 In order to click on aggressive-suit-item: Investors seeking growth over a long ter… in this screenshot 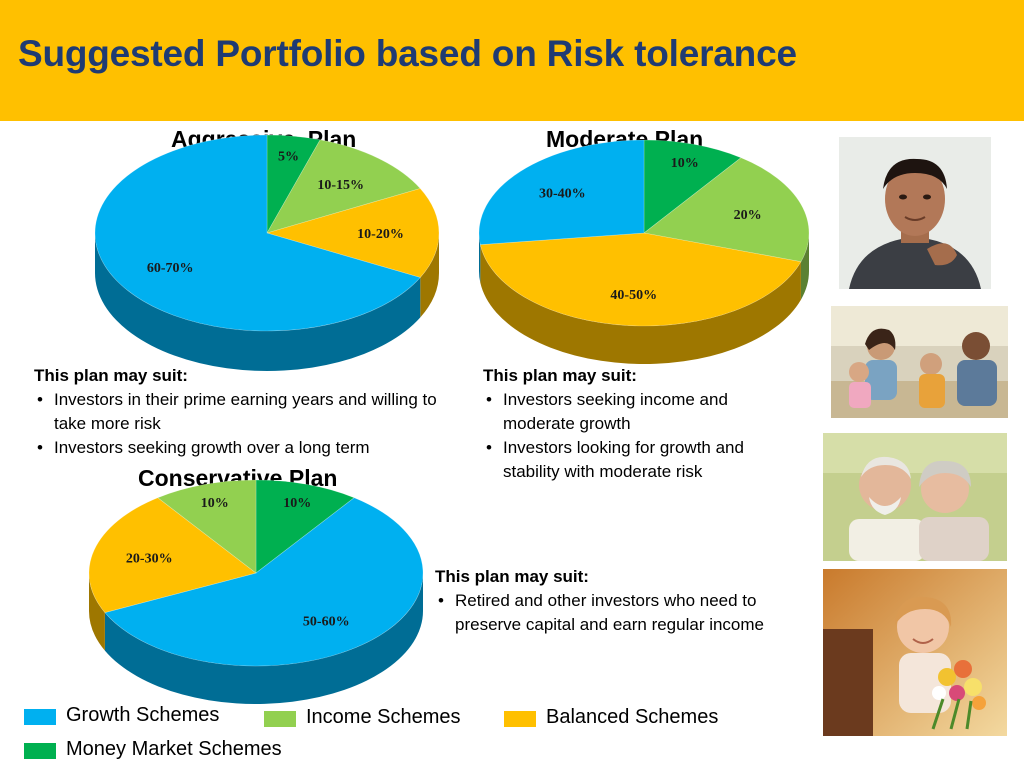, I will do `click(244, 448)`.